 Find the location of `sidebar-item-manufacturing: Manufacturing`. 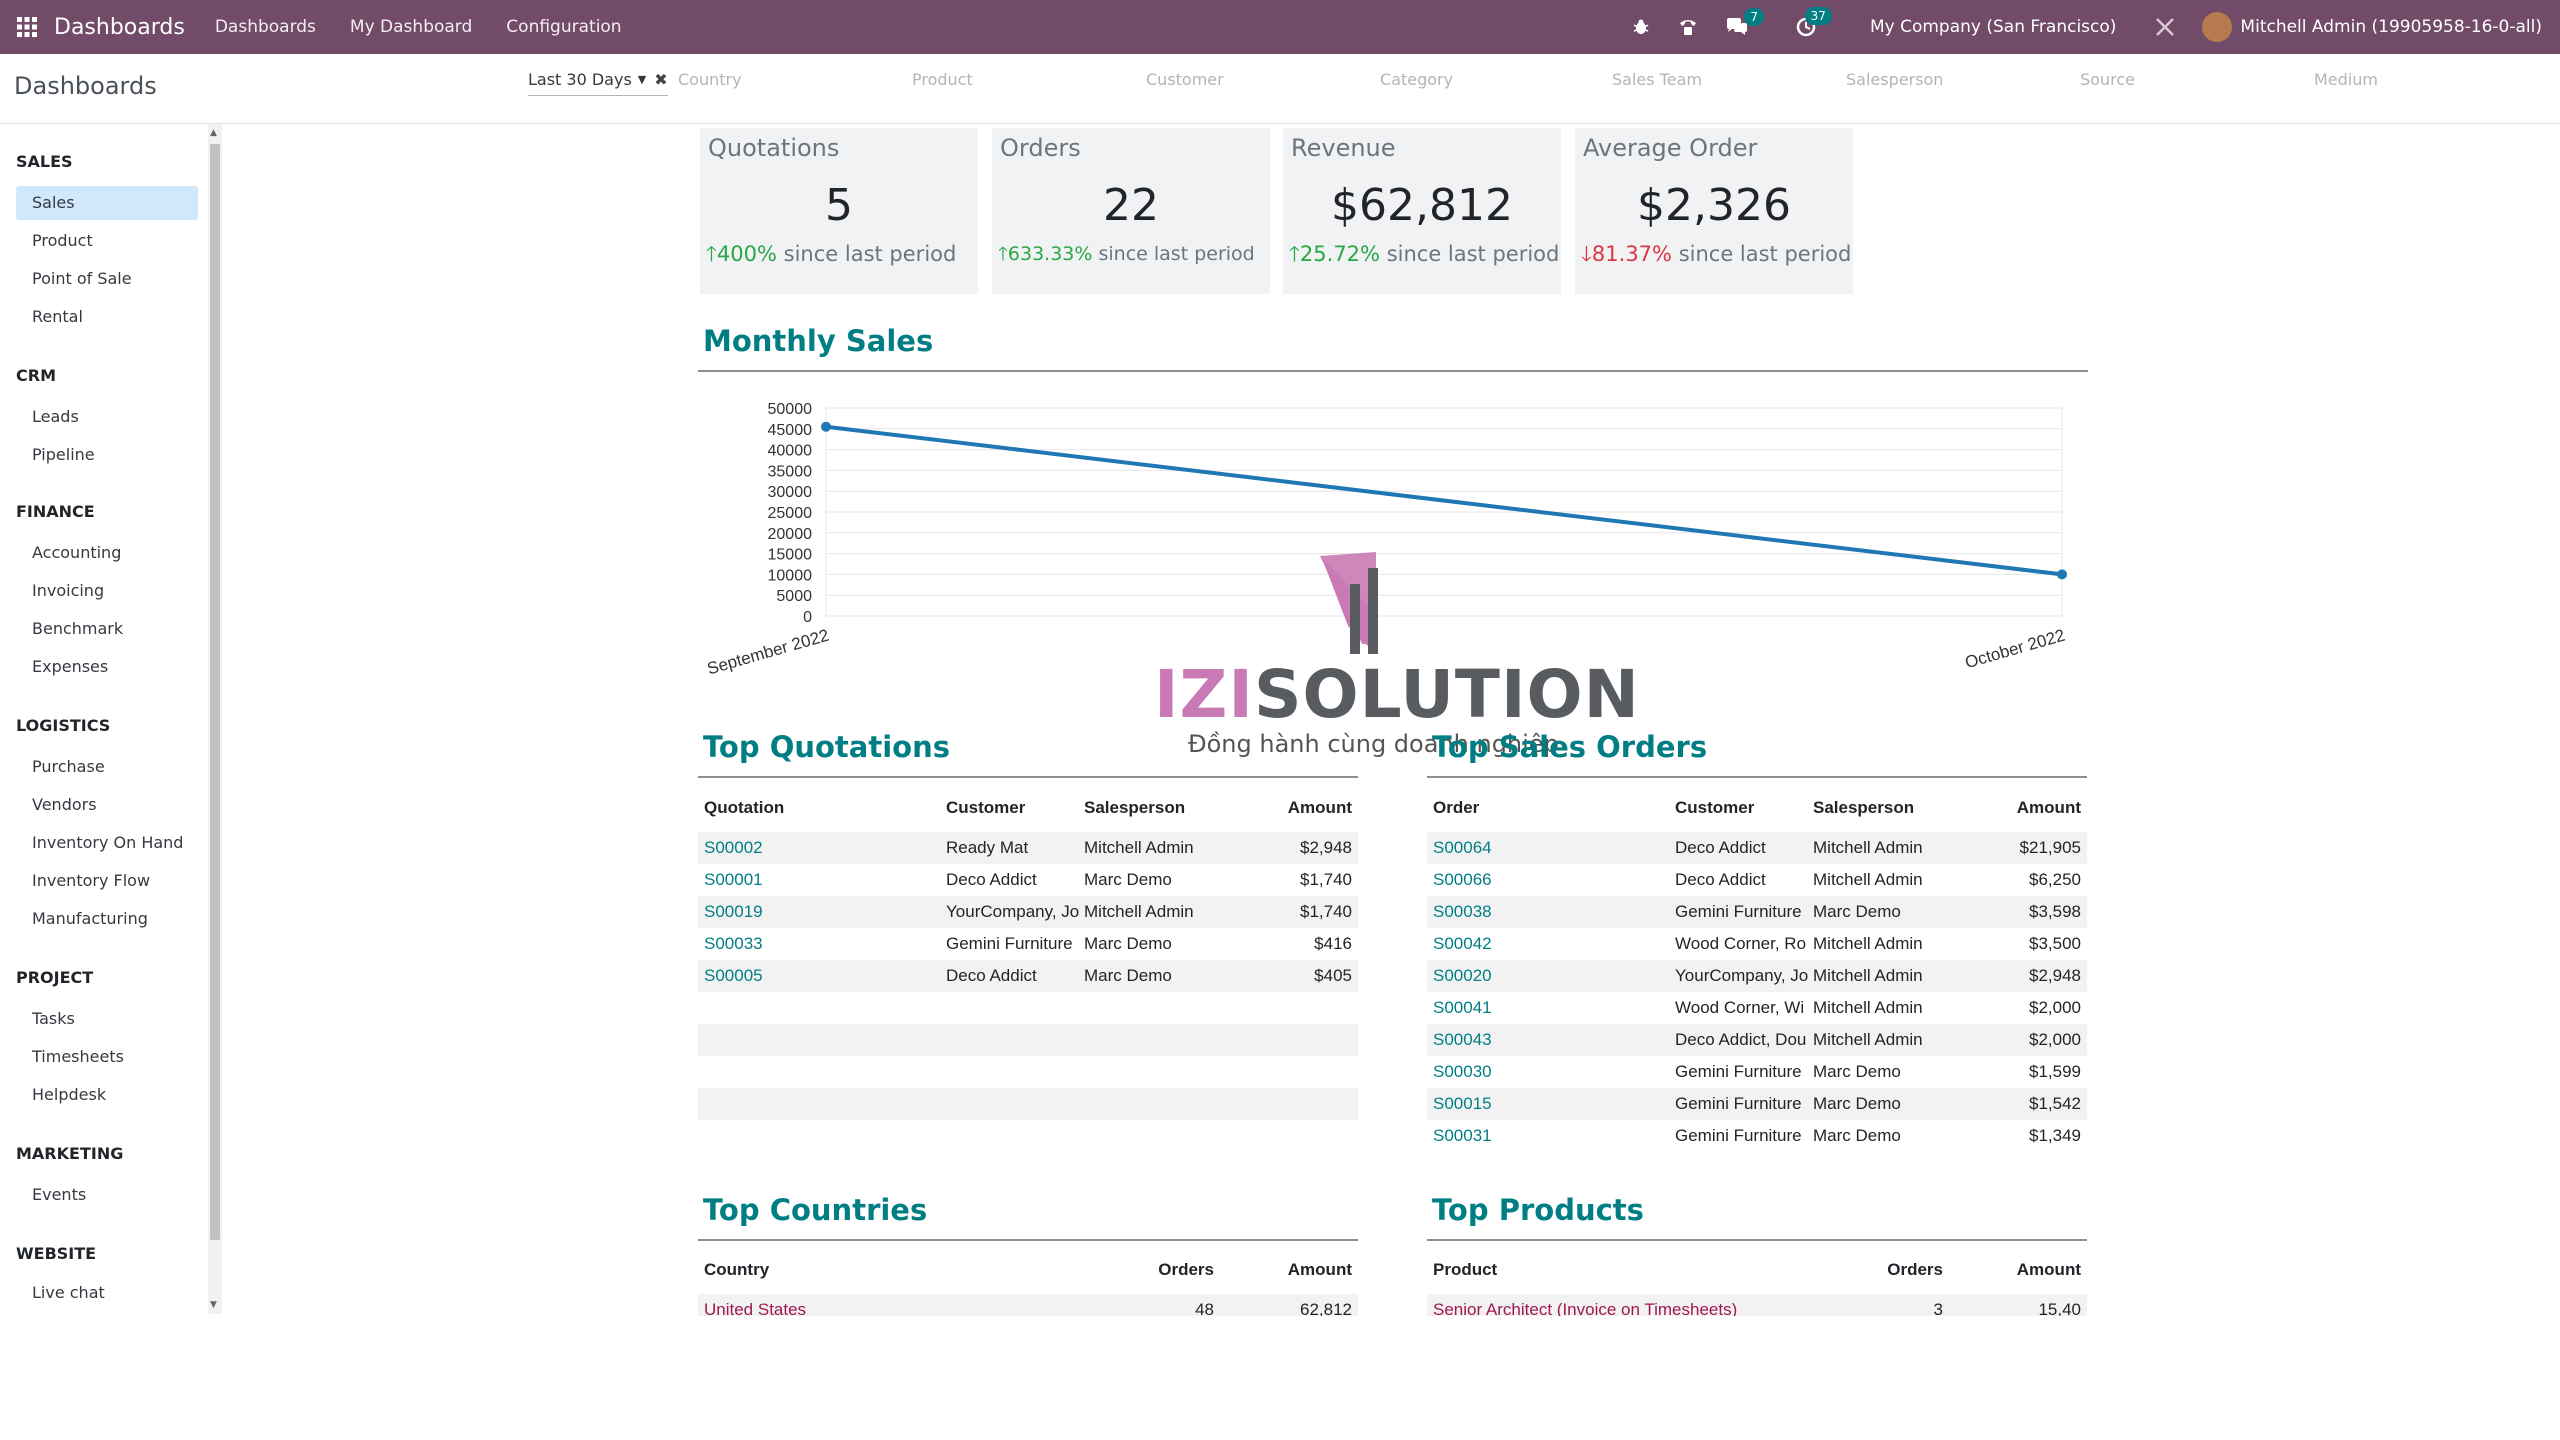

sidebar-item-manufacturing: Manufacturing is located at coordinates (90, 918).